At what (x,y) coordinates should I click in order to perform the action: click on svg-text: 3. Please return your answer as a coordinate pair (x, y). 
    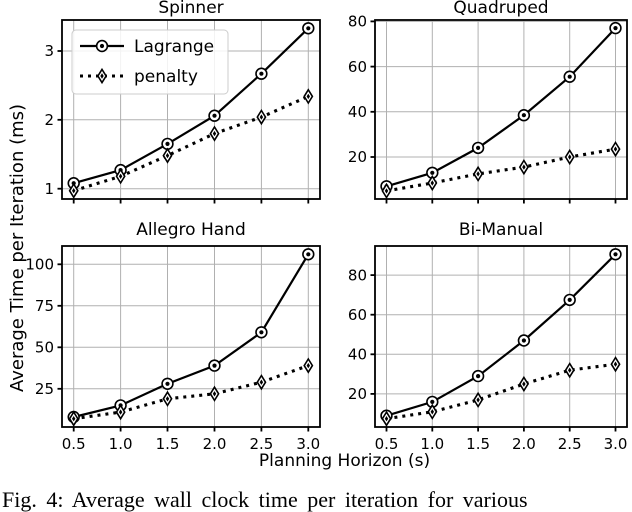
    Looking at the image, I should click on (49, 51).